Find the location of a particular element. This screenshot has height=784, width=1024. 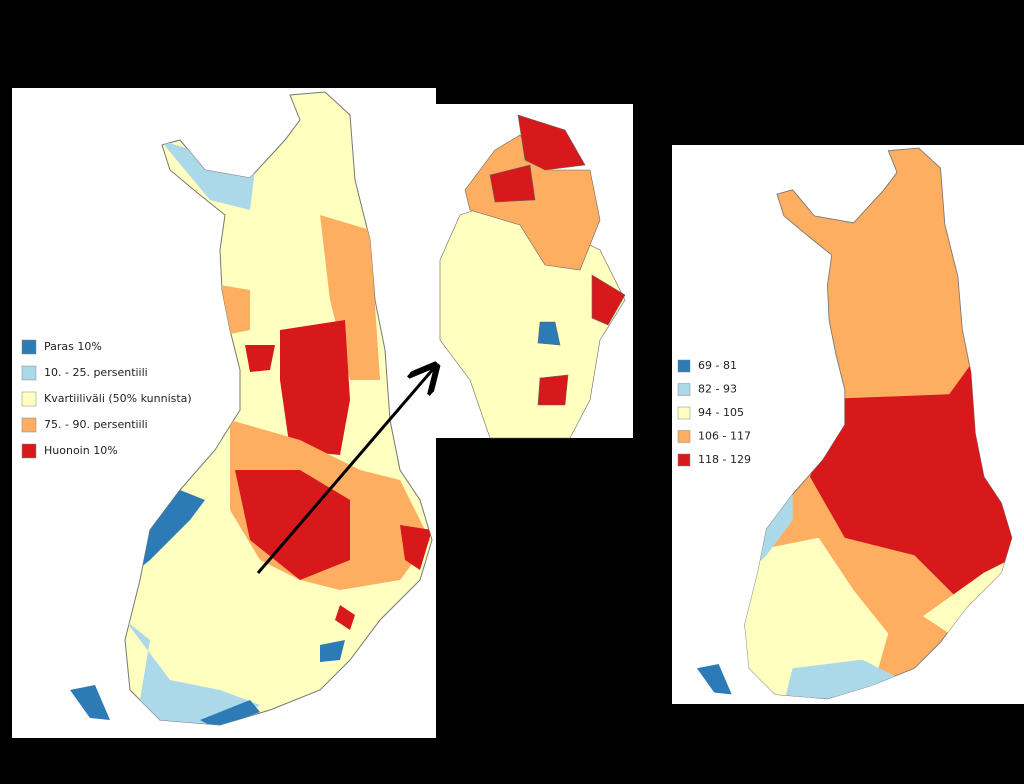

zoom-arrow is located at coordinates (345, 471).